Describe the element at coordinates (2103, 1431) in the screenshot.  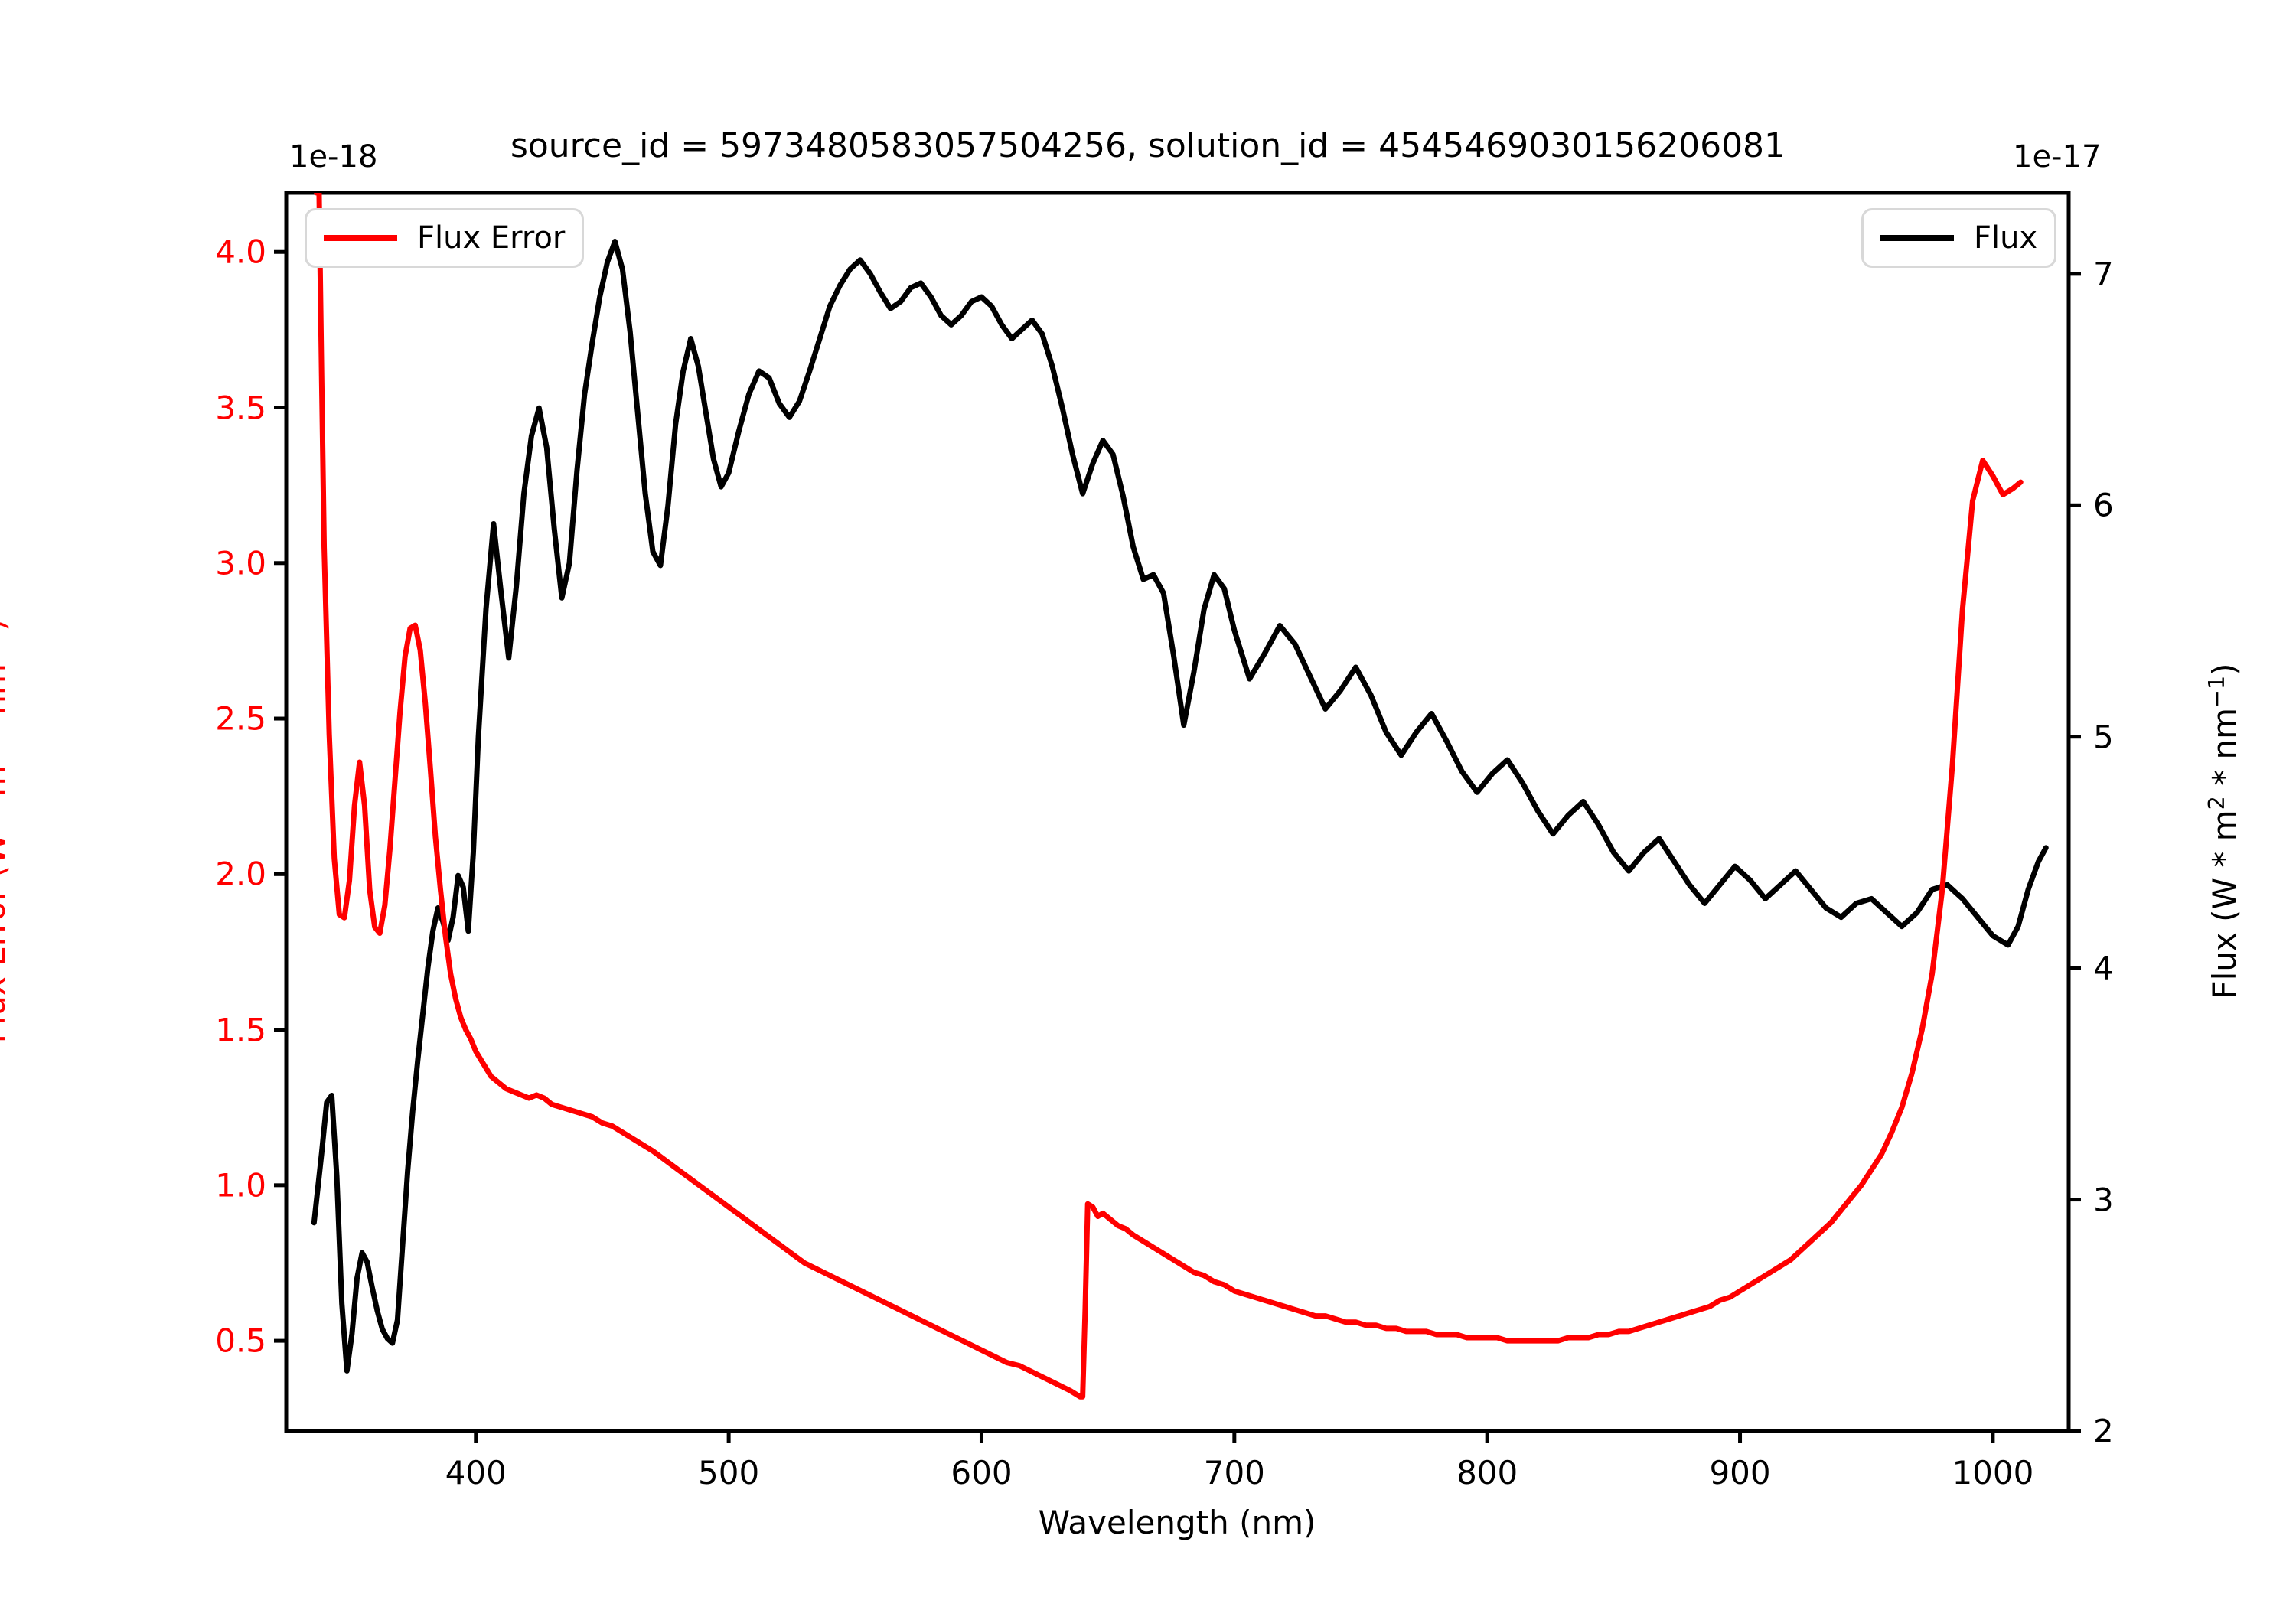
I see `right-y-tick-label: 2` at that location.